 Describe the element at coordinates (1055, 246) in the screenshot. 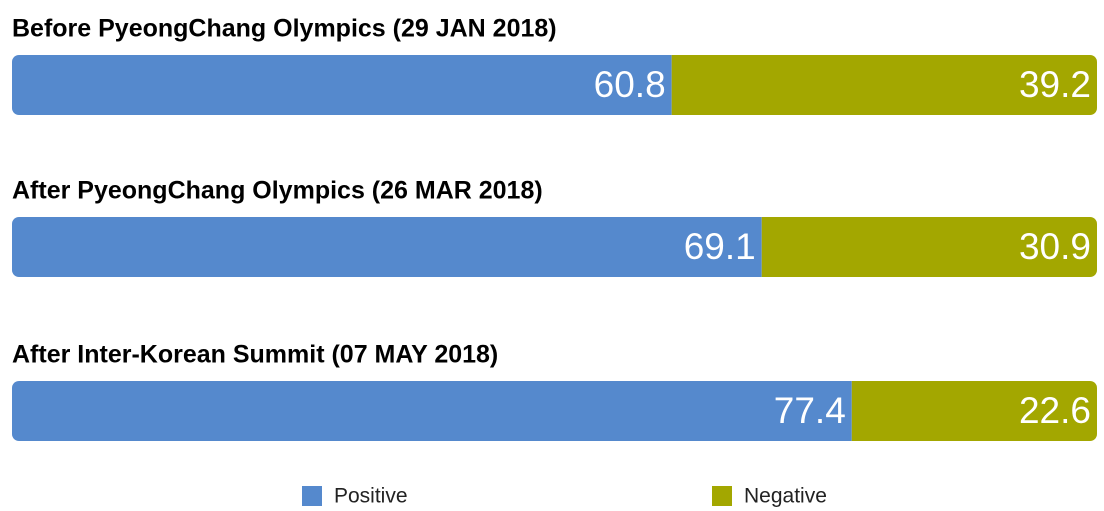

I see `value-label: 30.9` at that location.